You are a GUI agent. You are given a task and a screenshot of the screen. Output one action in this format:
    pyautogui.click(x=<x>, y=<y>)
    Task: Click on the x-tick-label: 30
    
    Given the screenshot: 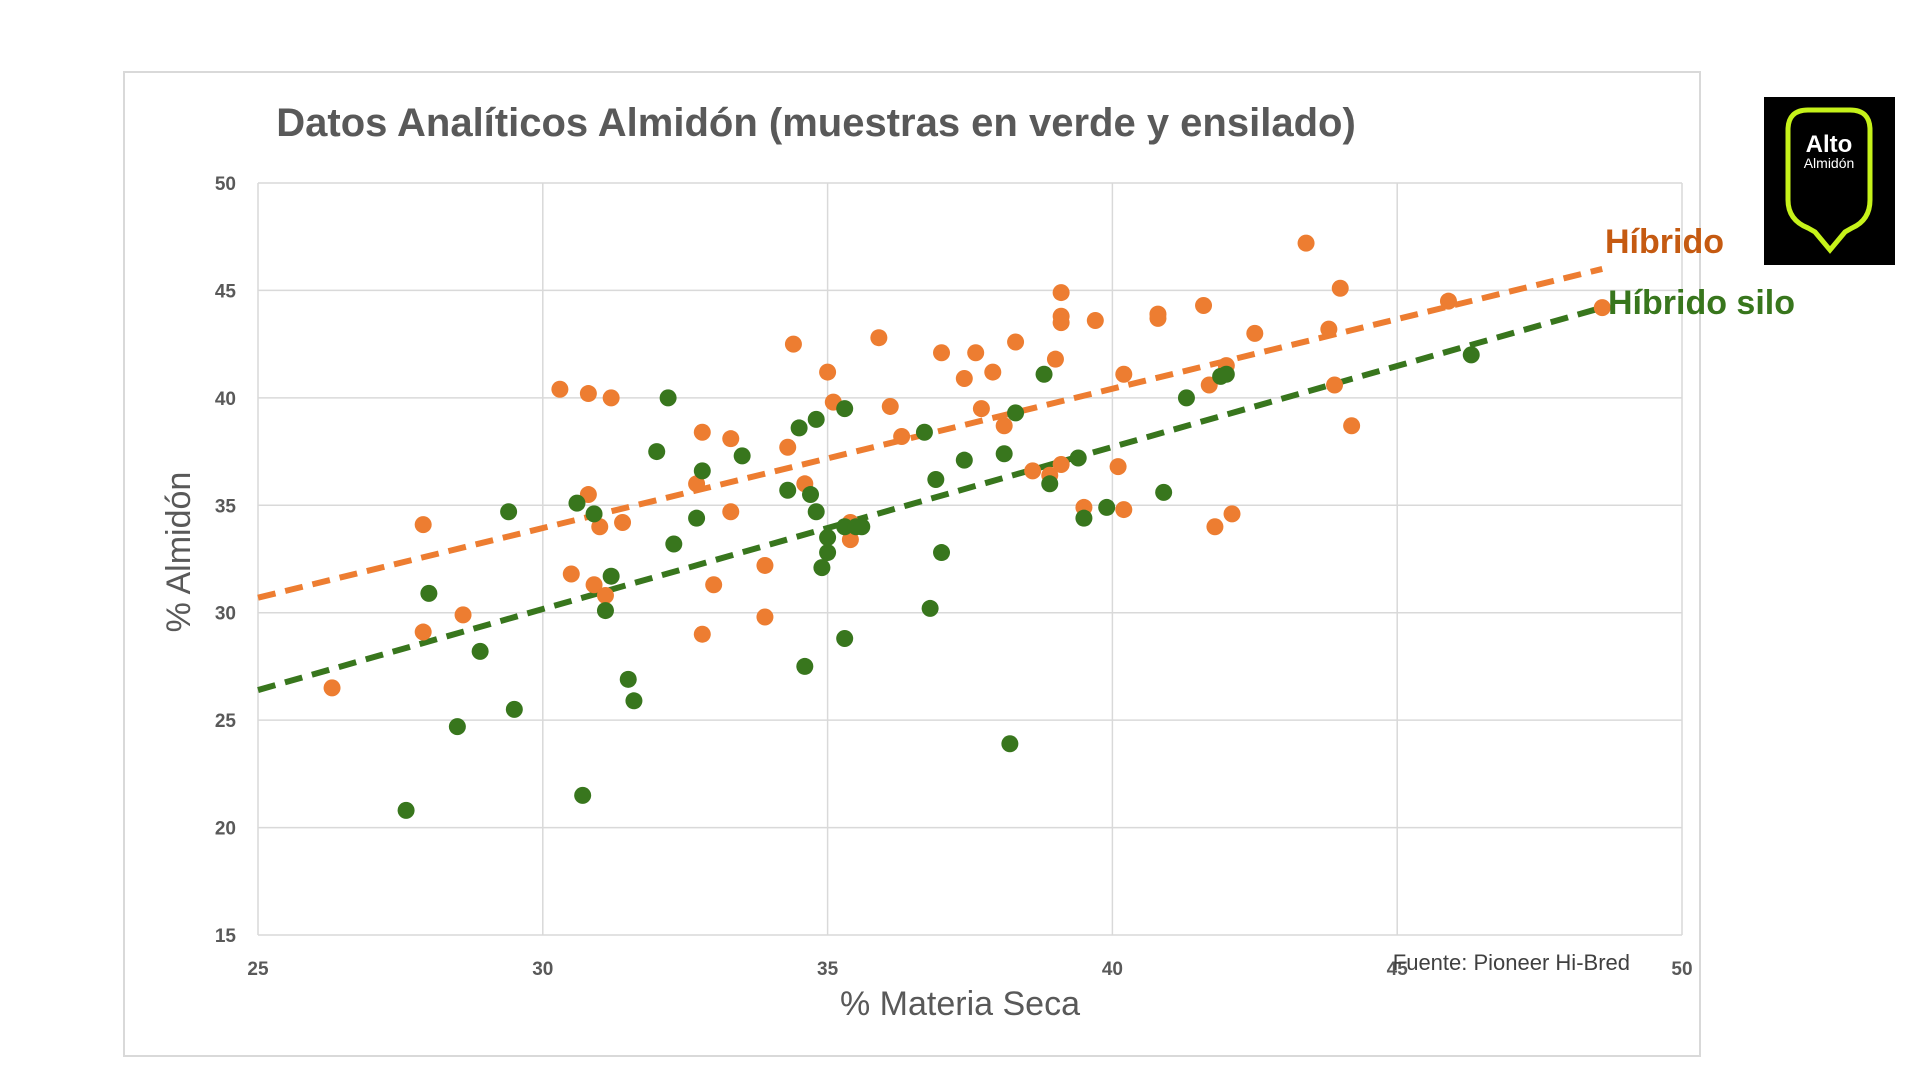 What is the action you would take?
    pyautogui.click(x=542, y=969)
    